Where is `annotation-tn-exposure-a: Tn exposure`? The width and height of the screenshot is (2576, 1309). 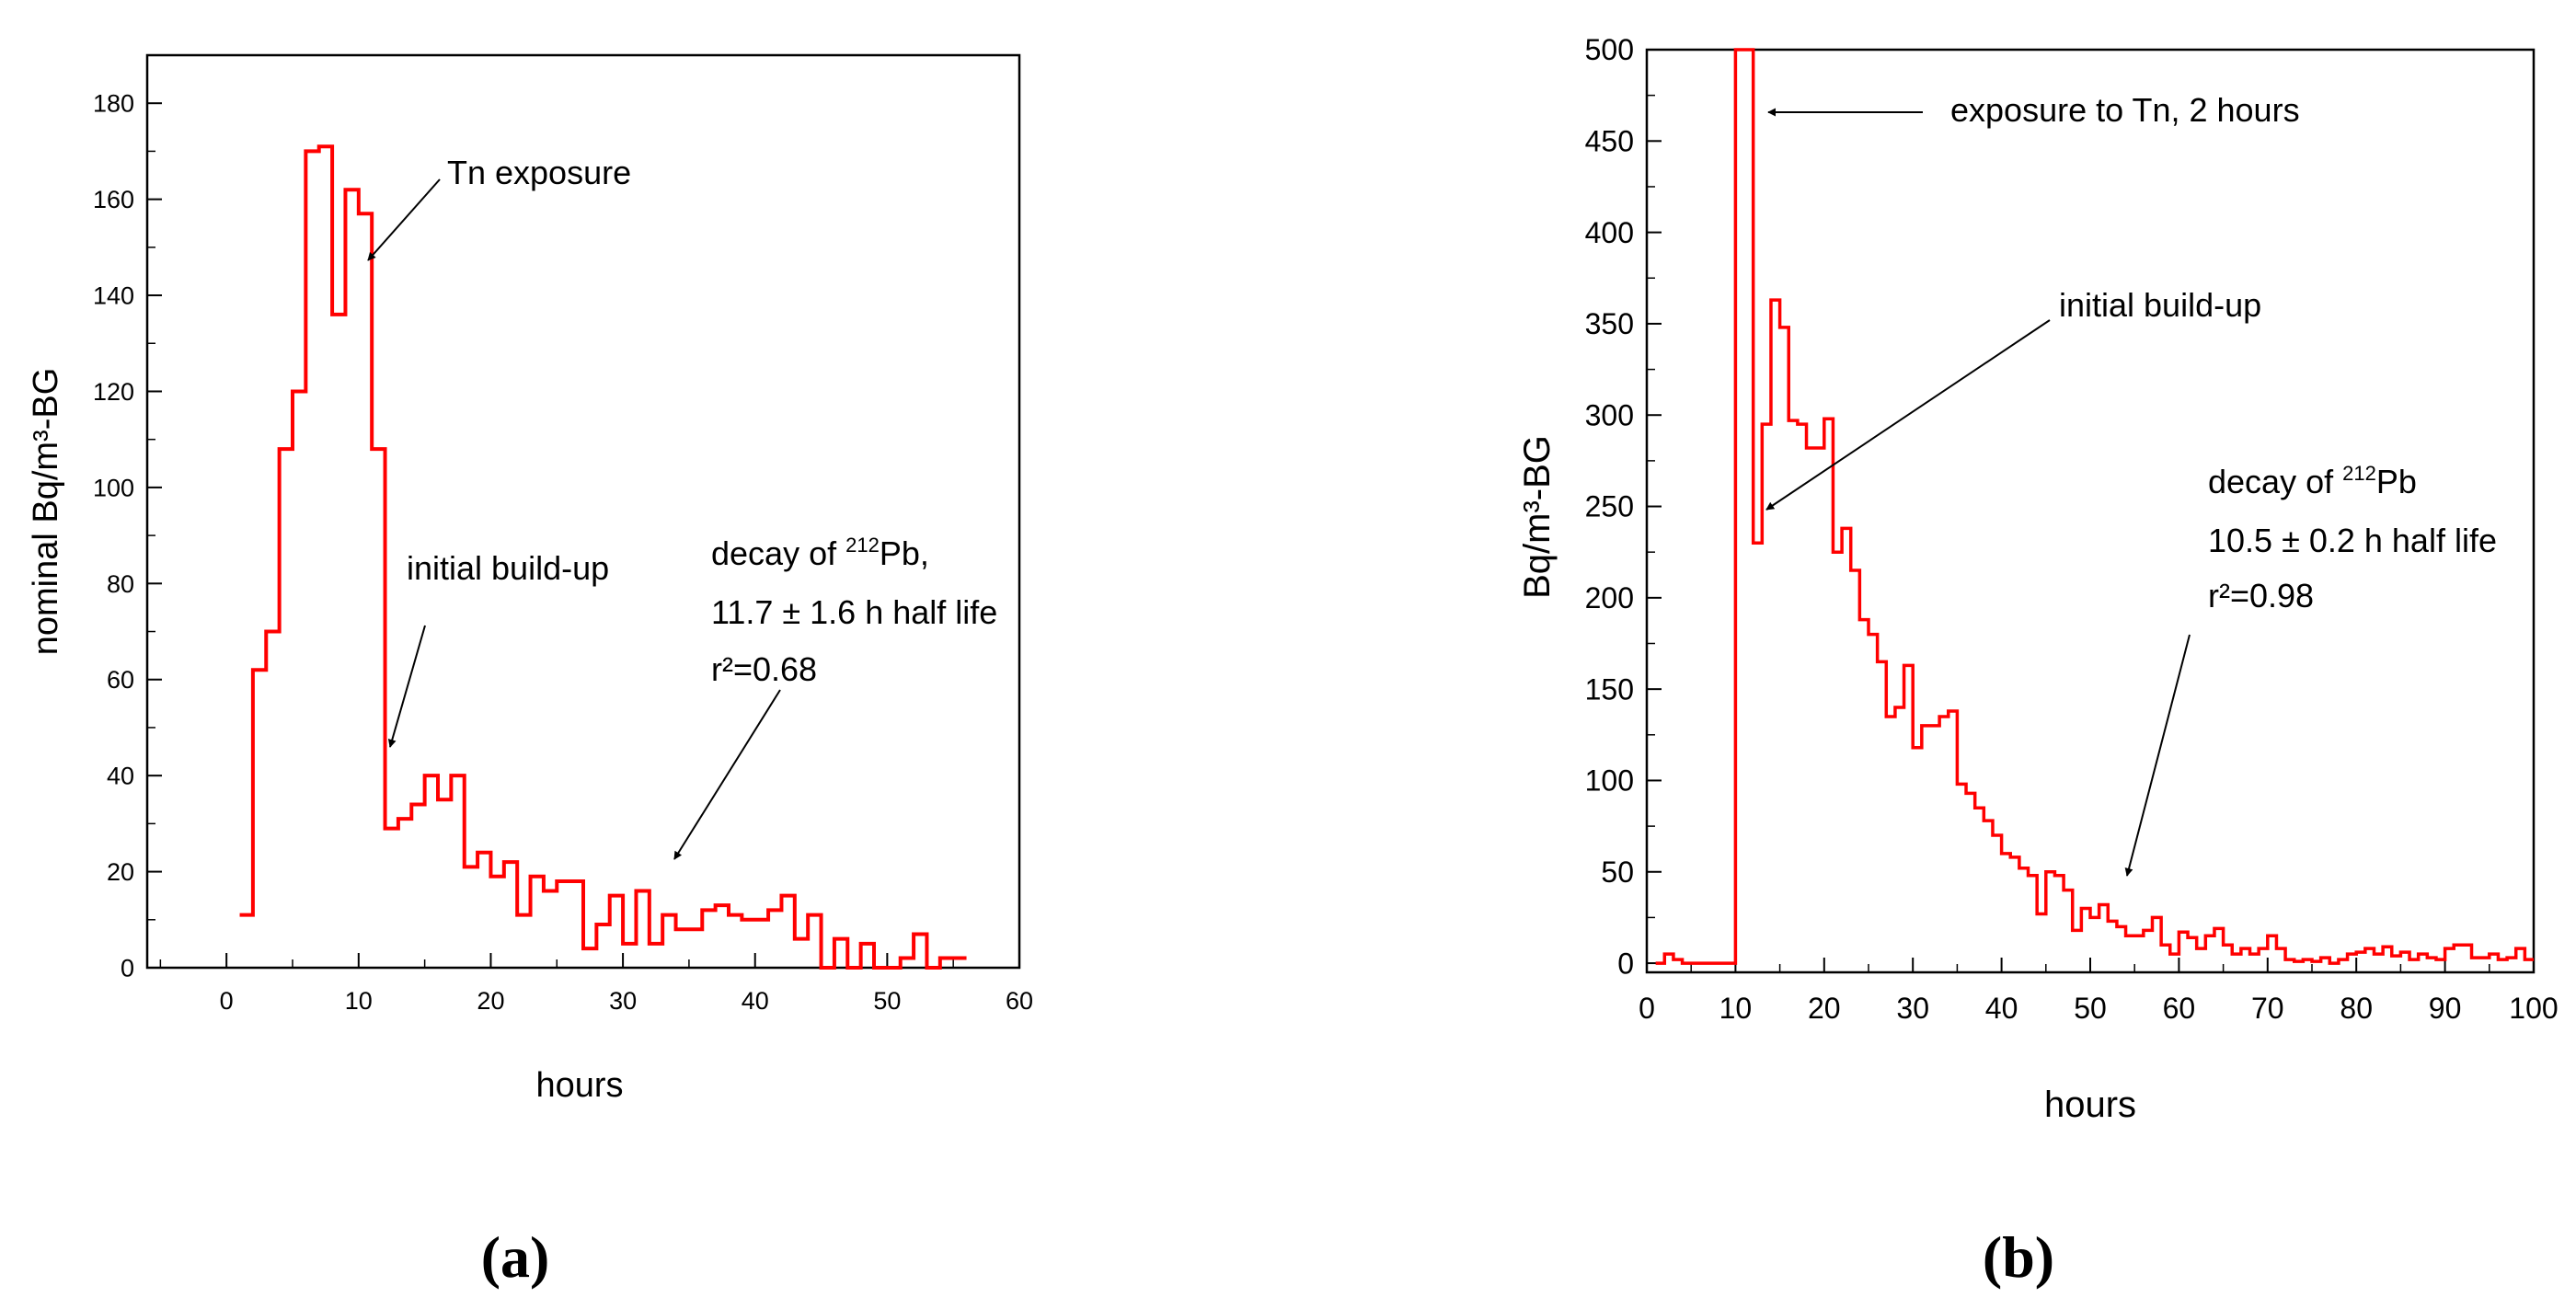
annotation-tn-exposure-a: Tn exposure is located at coordinates (539, 172).